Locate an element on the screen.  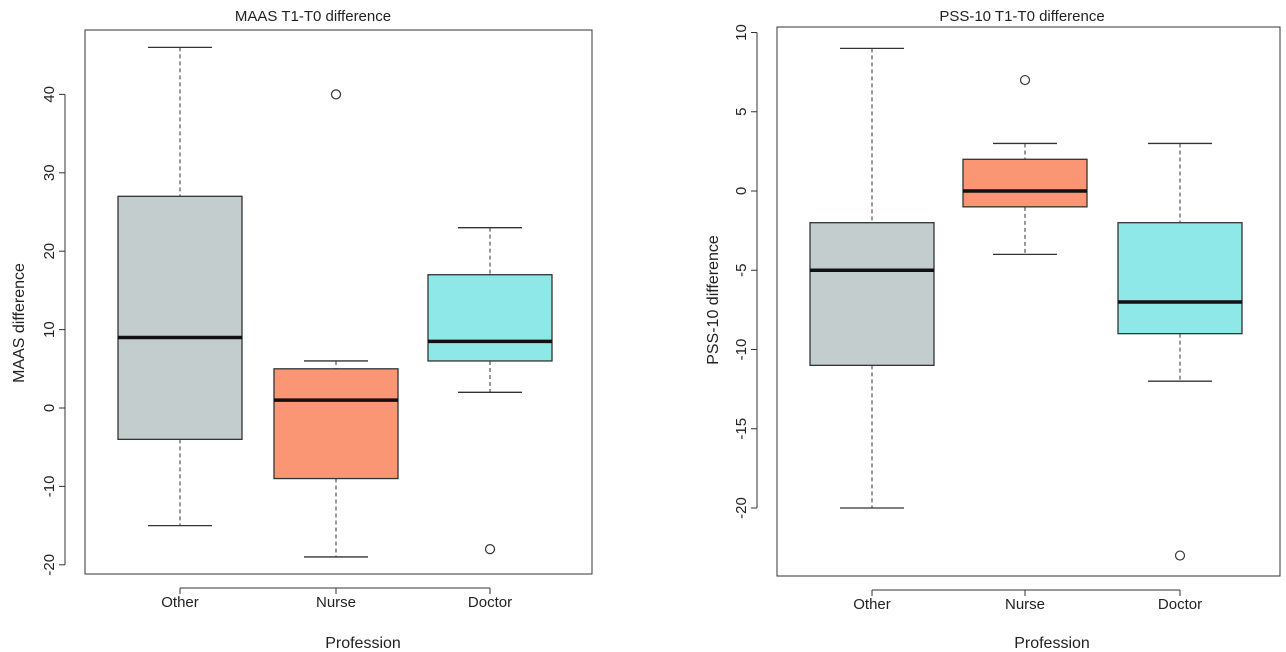
maas-y-tick-label: 0 is located at coordinates (49, 408).